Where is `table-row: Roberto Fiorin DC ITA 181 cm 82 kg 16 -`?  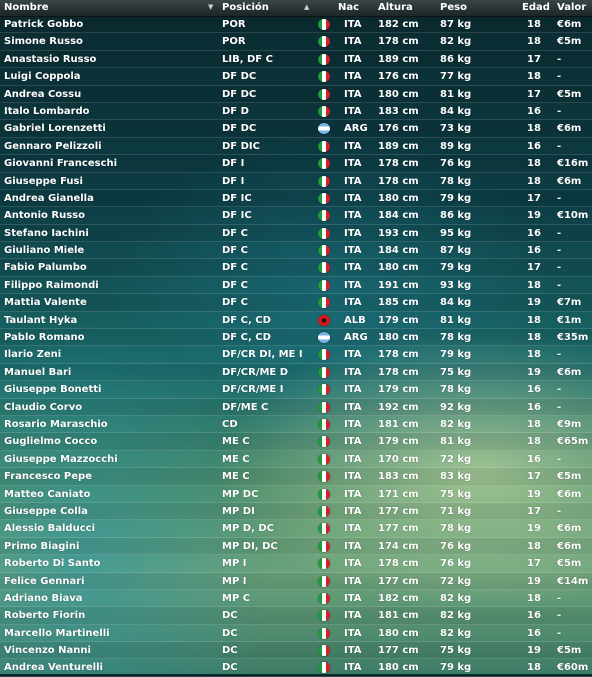 table-row: Roberto Fiorin DC ITA 181 cm 82 kg 16 - is located at coordinates (296, 616).